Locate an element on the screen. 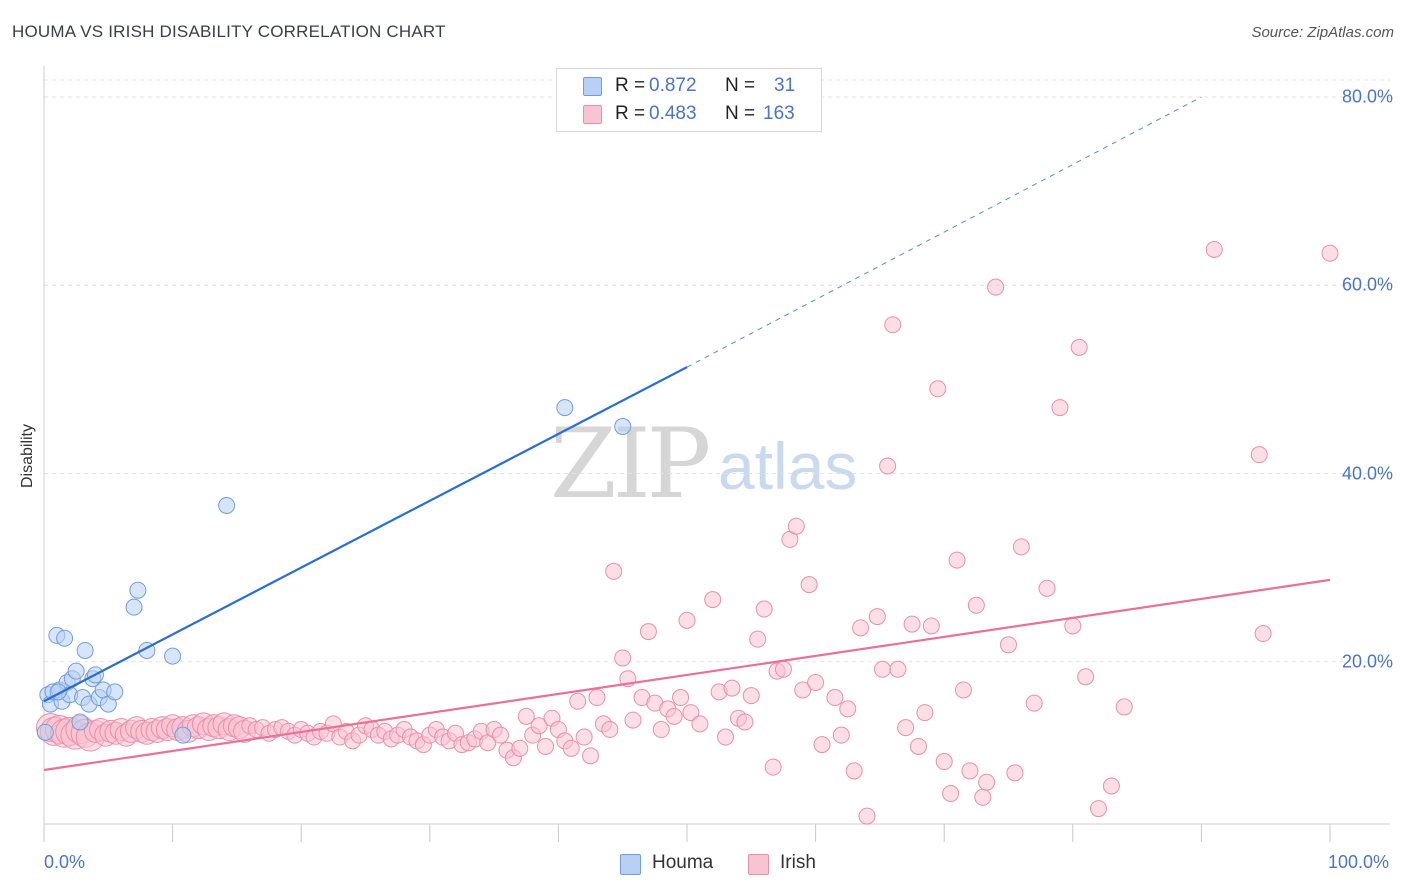 The height and width of the screenshot is (892, 1406). bottom-irish-swatch is located at coordinates (758, 864).